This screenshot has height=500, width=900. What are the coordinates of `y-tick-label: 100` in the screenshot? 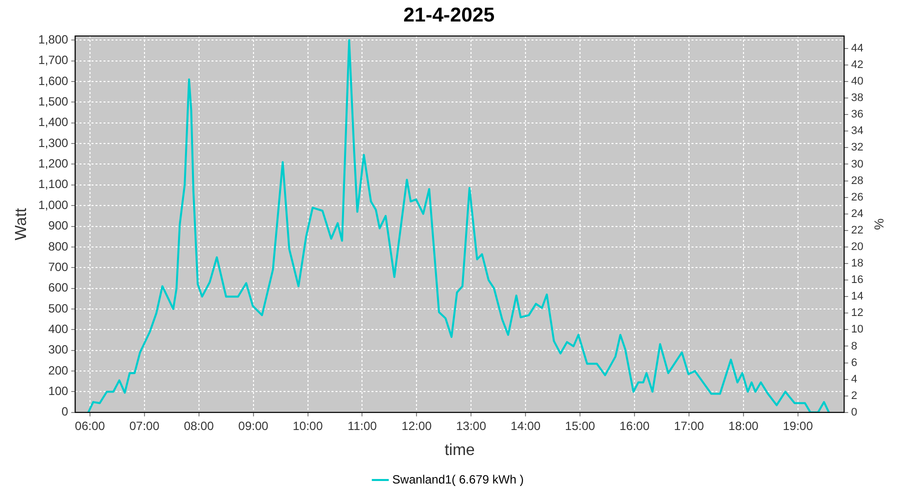 It's located at (58, 391).